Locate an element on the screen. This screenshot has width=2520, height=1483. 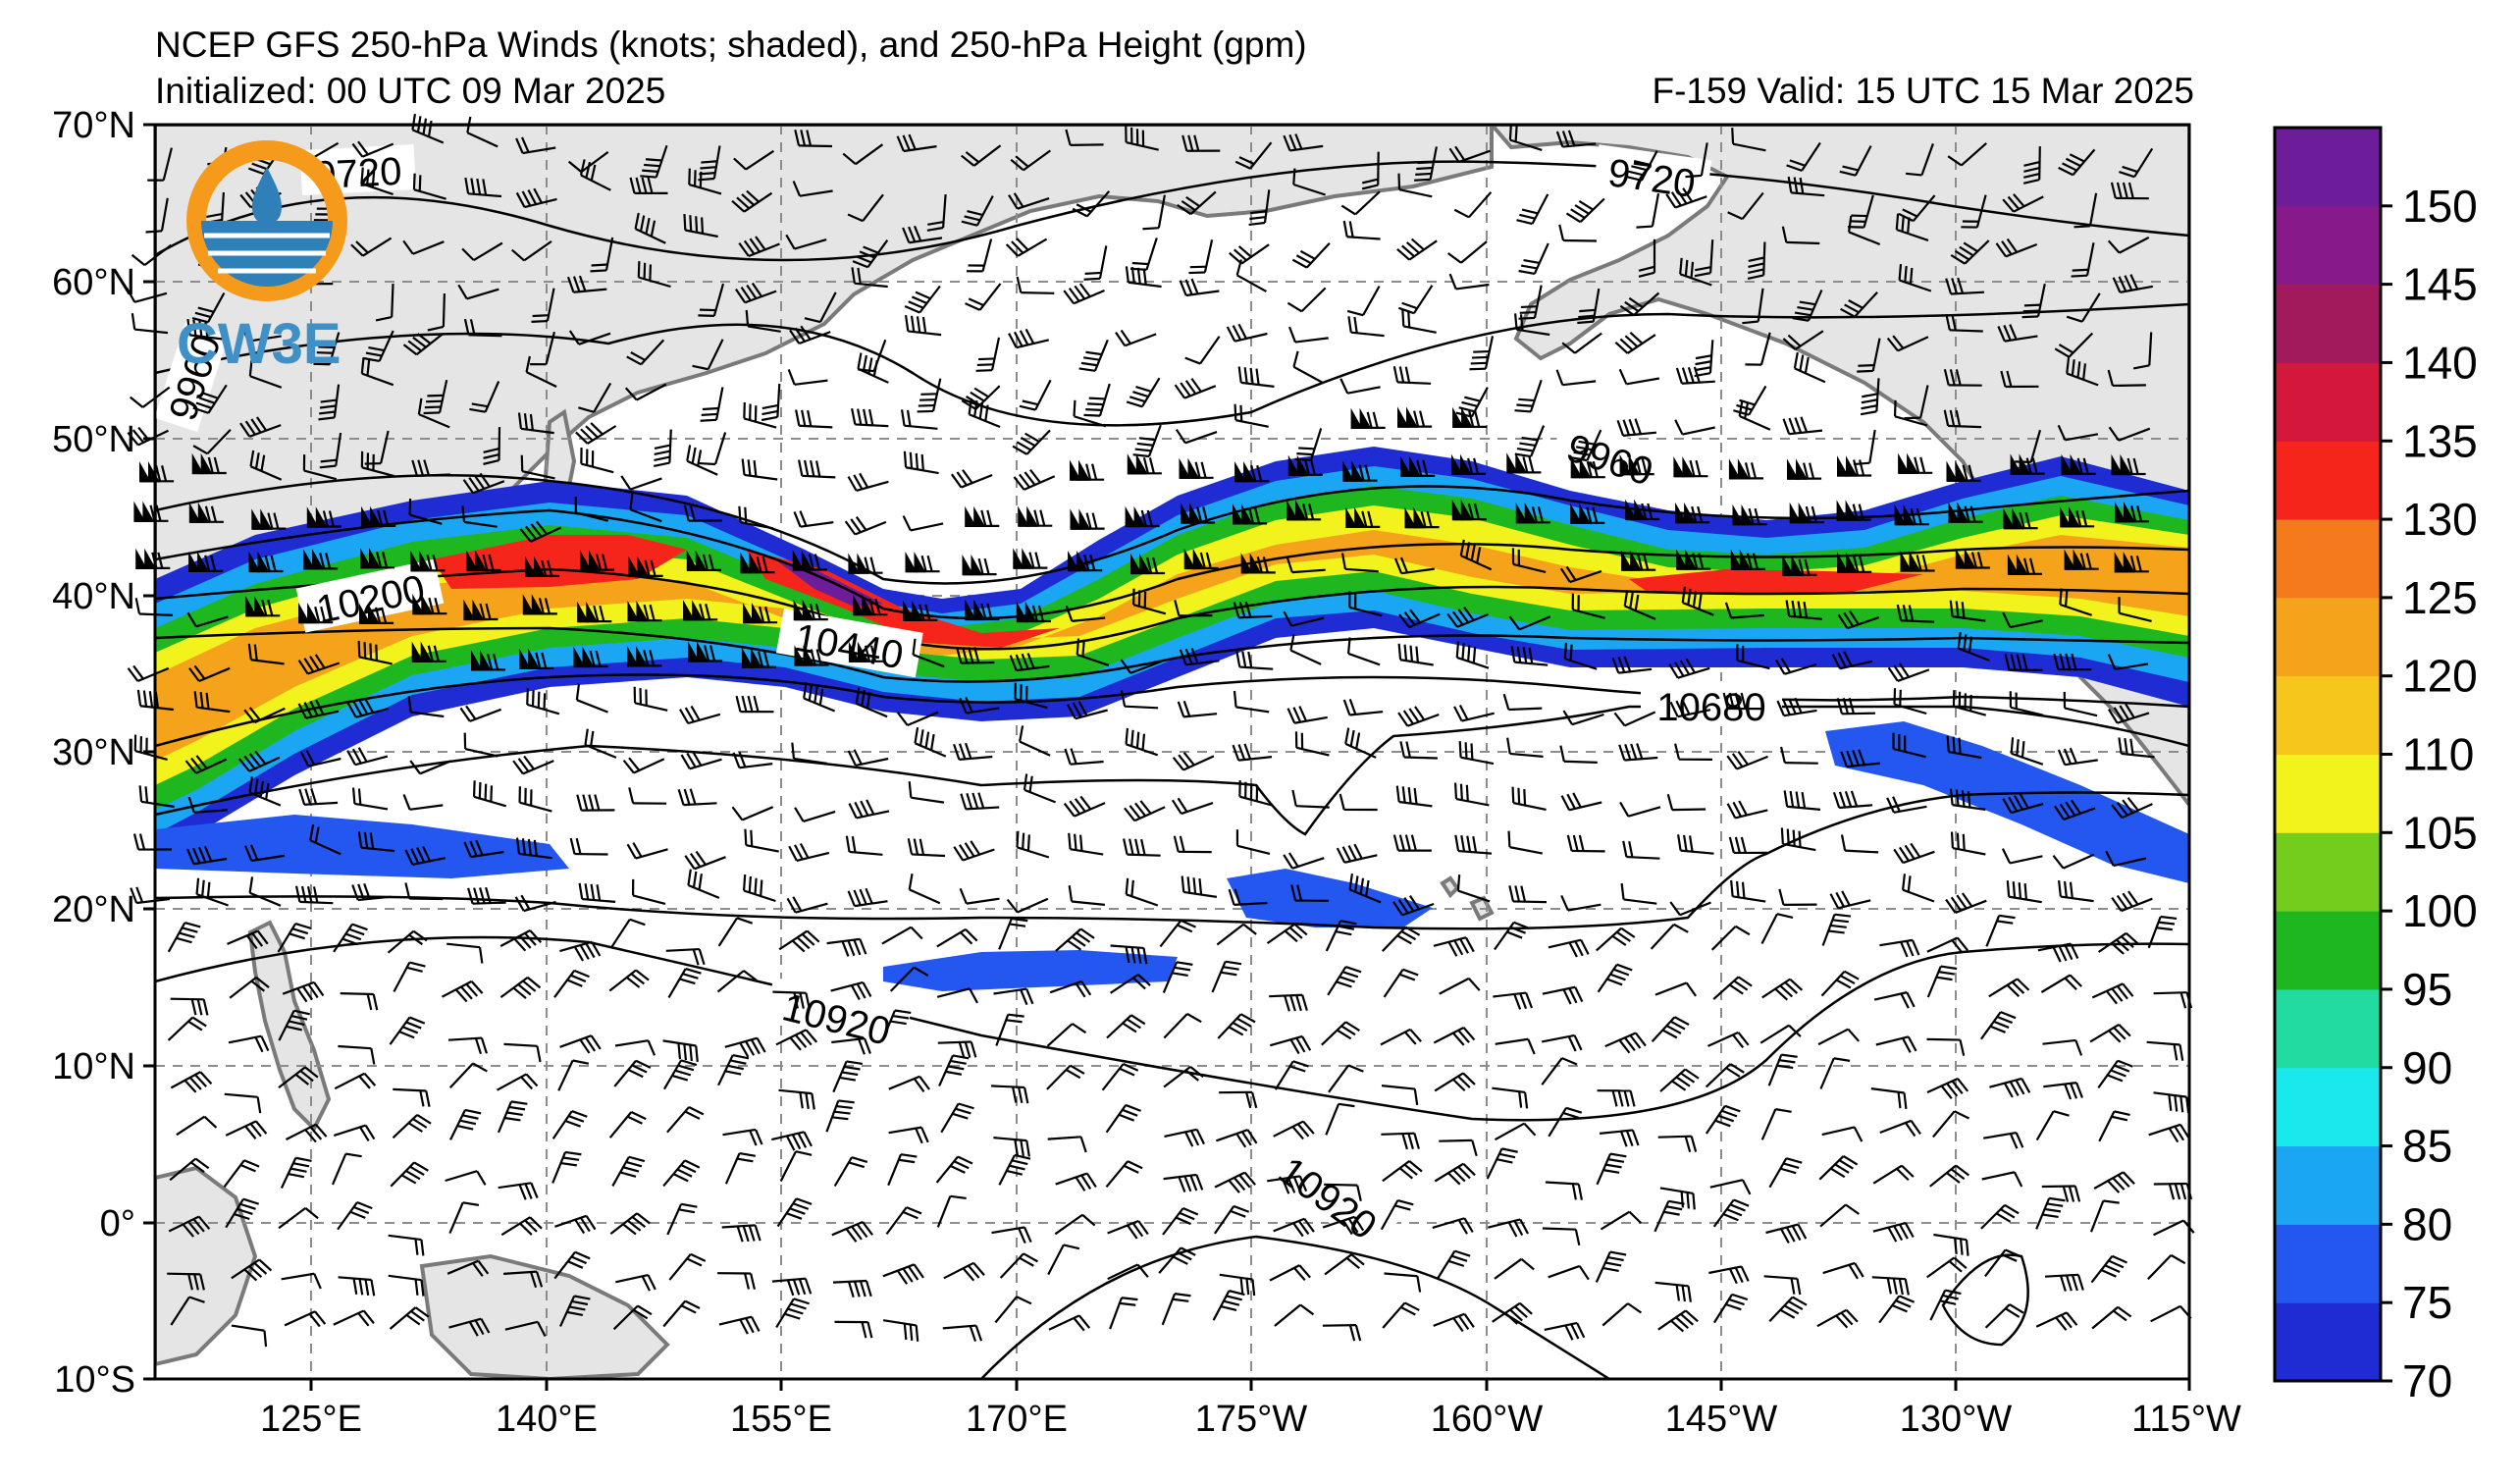
north-america-landmass is located at coordinates (1839, 467).